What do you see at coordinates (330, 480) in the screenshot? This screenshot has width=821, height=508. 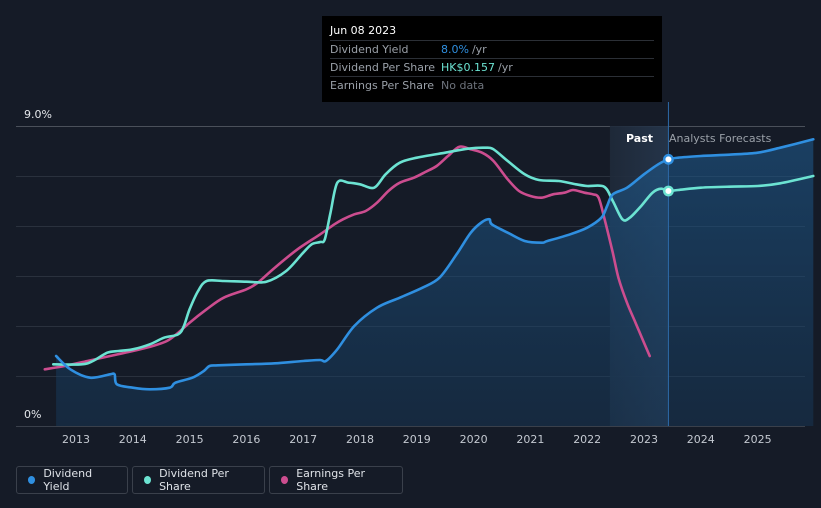 I see `legend-label: Earnings Per Share` at bounding box center [330, 480].